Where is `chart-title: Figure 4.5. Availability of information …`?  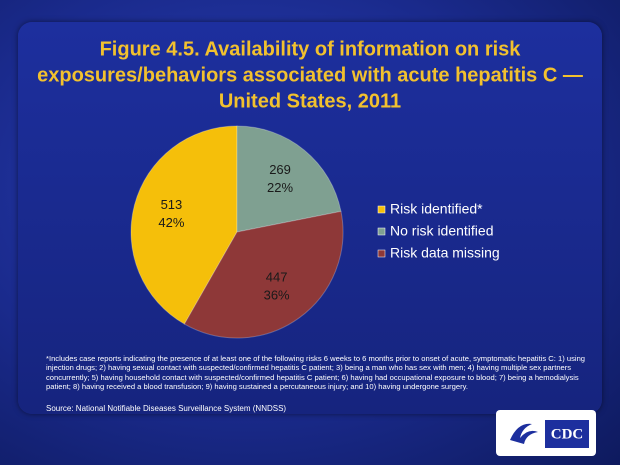 chart-title: Figure 4.5. Availability of information … is located at coordinates (311, 49).